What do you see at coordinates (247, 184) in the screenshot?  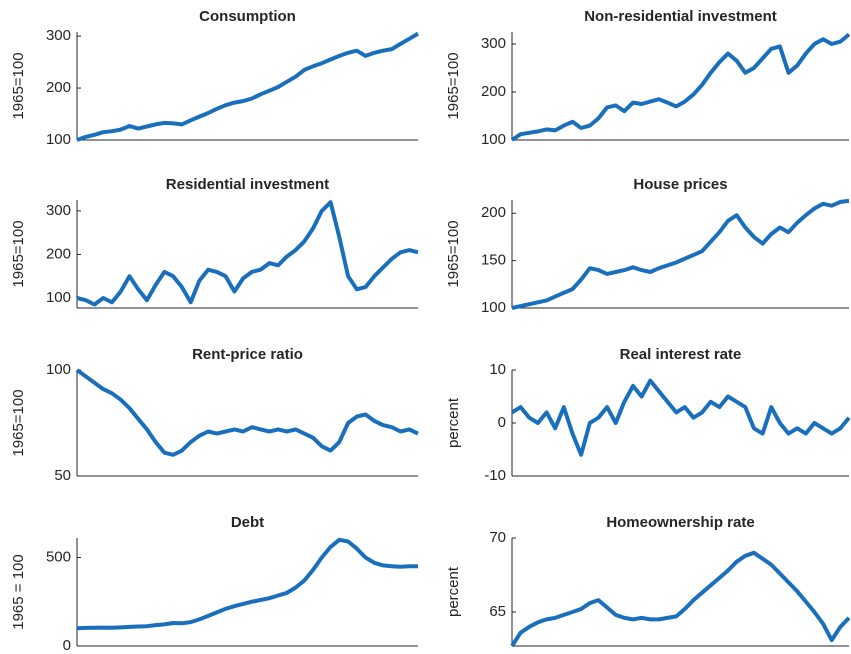 I see `panel-title: Residential investment` at bounding box center [247, 184].